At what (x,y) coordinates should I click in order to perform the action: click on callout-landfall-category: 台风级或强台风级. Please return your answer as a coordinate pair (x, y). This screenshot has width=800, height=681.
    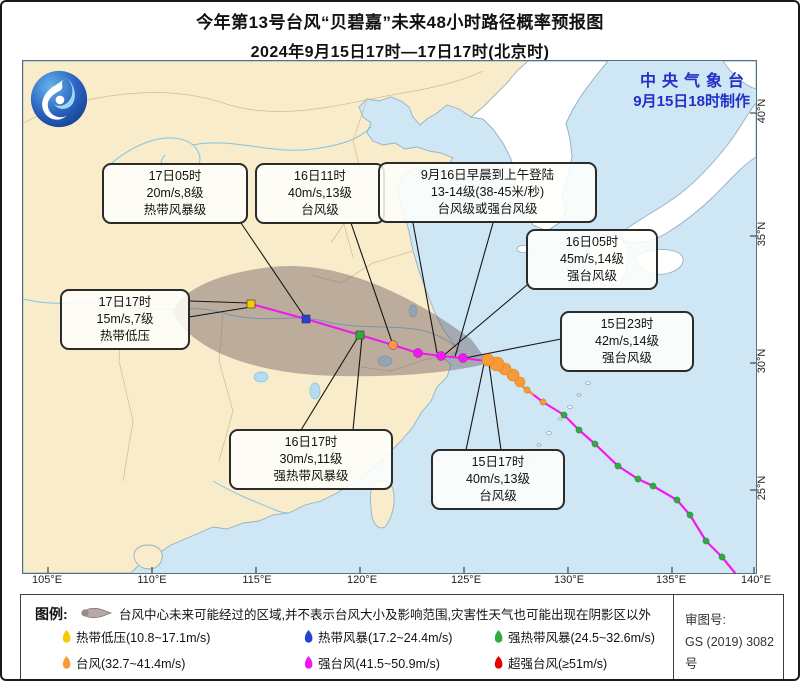
    Looking at the image, I should click on (487, 209).